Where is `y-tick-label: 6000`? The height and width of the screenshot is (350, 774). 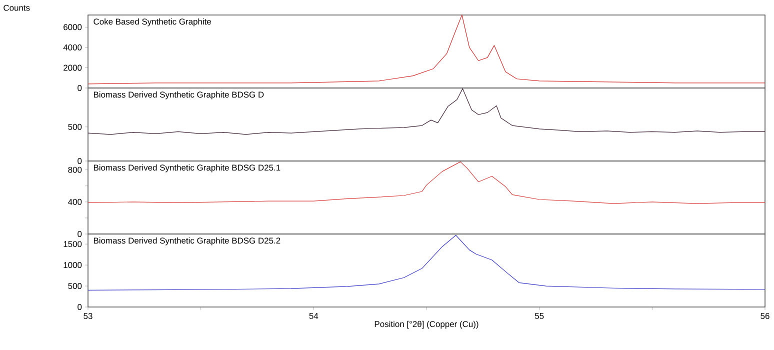
y-tick-label: 6000 is located at coordinates (73, 27).